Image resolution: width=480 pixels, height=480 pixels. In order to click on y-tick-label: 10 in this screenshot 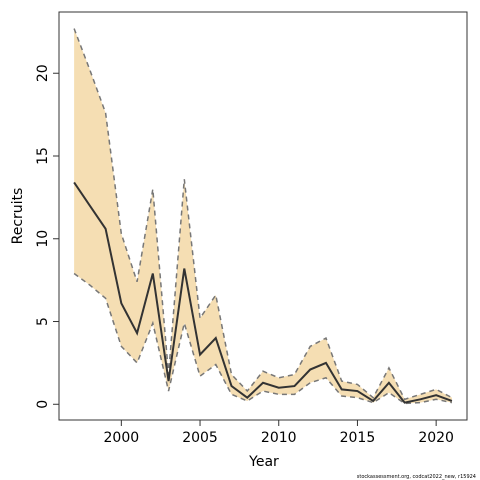, I will do `click(43, 239)`.